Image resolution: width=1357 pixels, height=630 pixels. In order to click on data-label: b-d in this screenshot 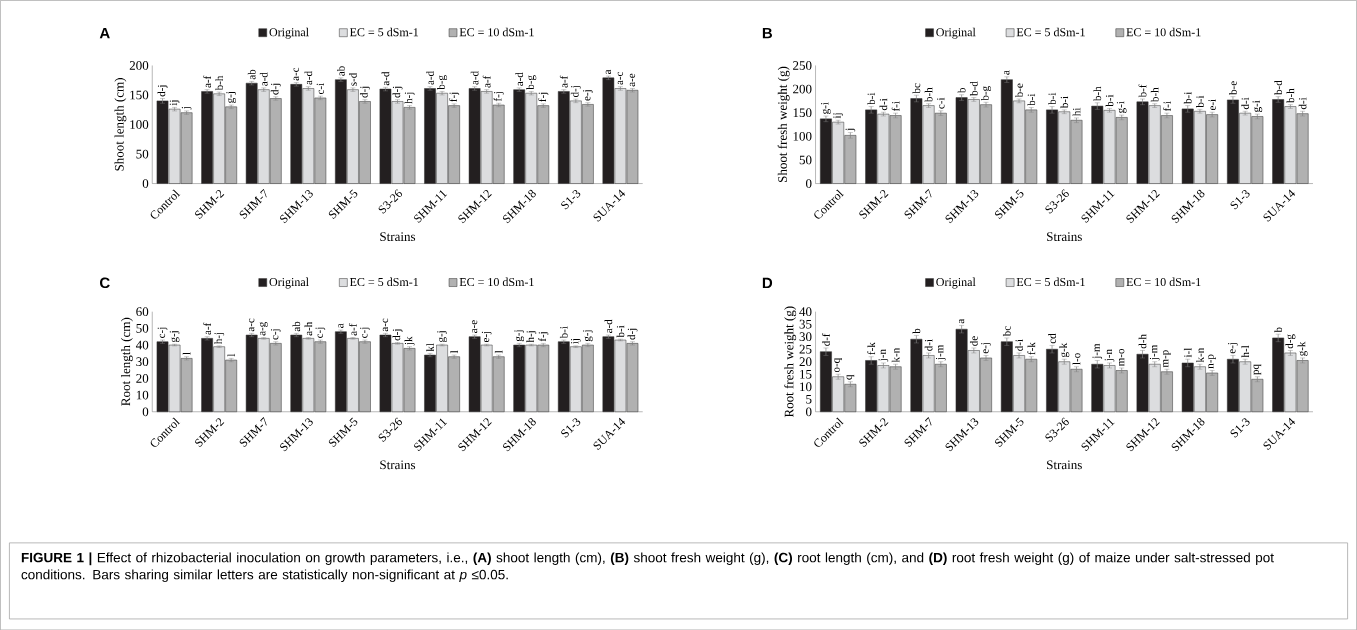, I will do `click(1278, 87)`.